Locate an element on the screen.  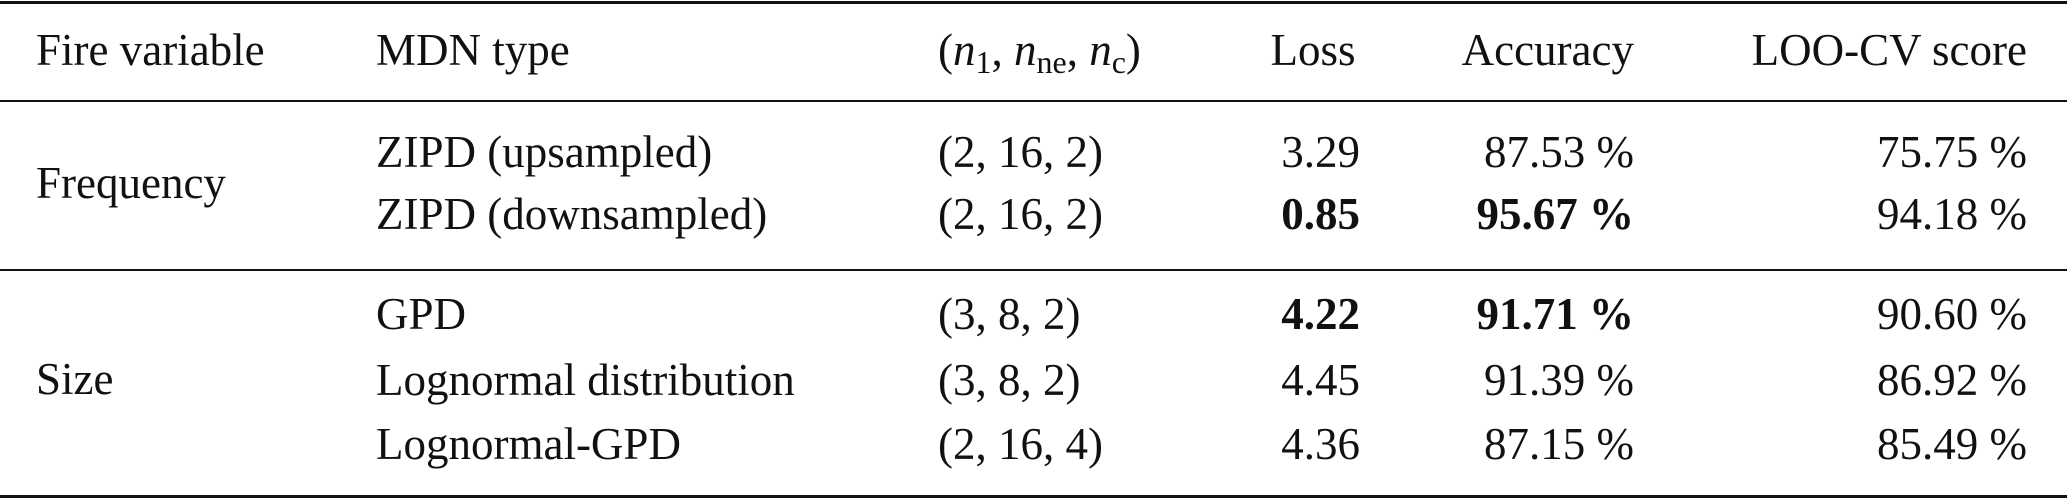
table-cell: 4.36 is located at coordinates (1320, 444).